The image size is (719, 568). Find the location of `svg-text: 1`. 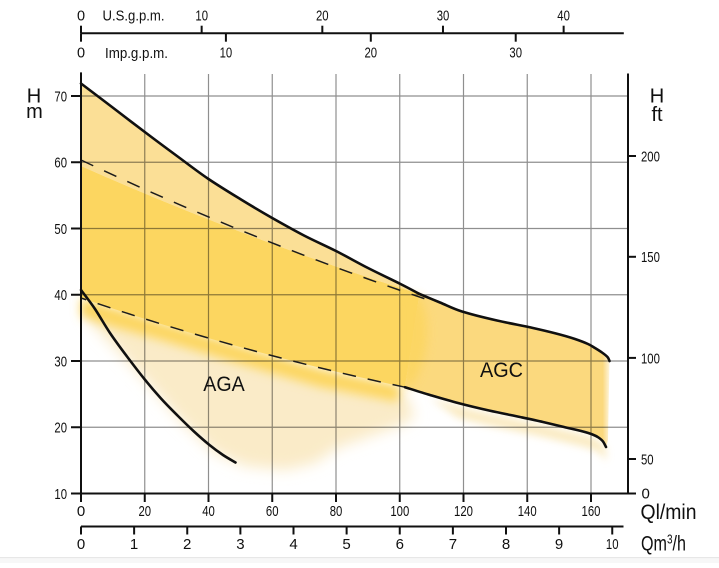

svg-text: 1 is located at coordinates (134, 544).